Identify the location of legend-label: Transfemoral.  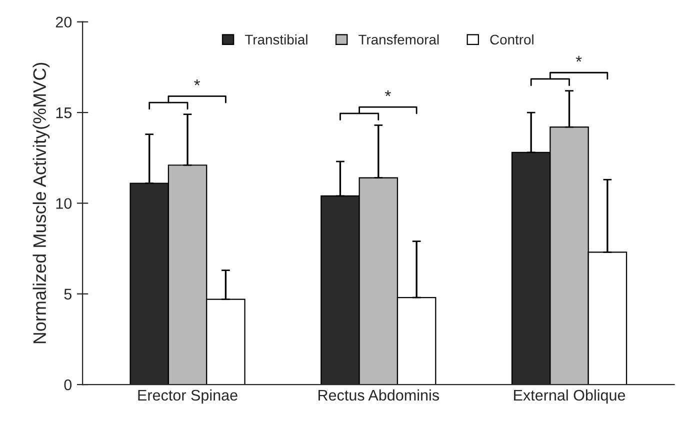
(398, 39).